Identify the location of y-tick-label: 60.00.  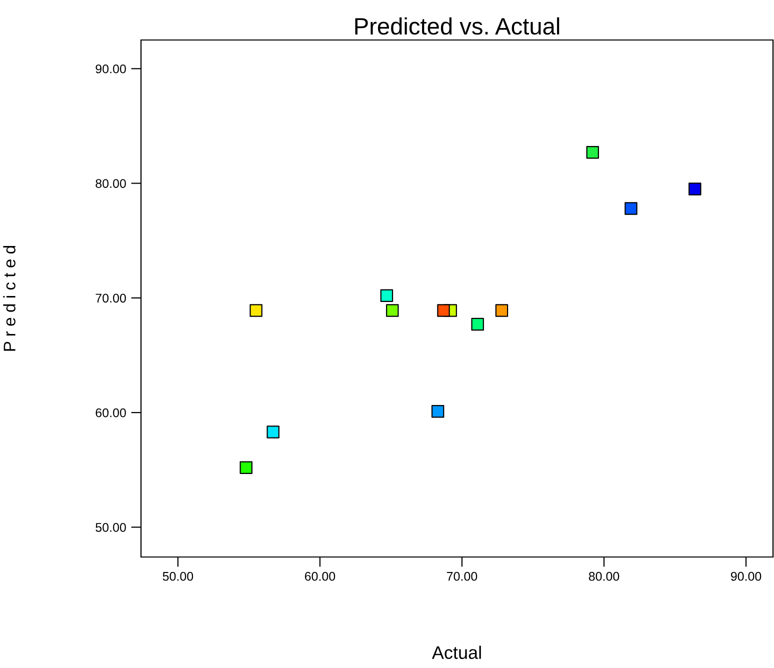
(111, 413).